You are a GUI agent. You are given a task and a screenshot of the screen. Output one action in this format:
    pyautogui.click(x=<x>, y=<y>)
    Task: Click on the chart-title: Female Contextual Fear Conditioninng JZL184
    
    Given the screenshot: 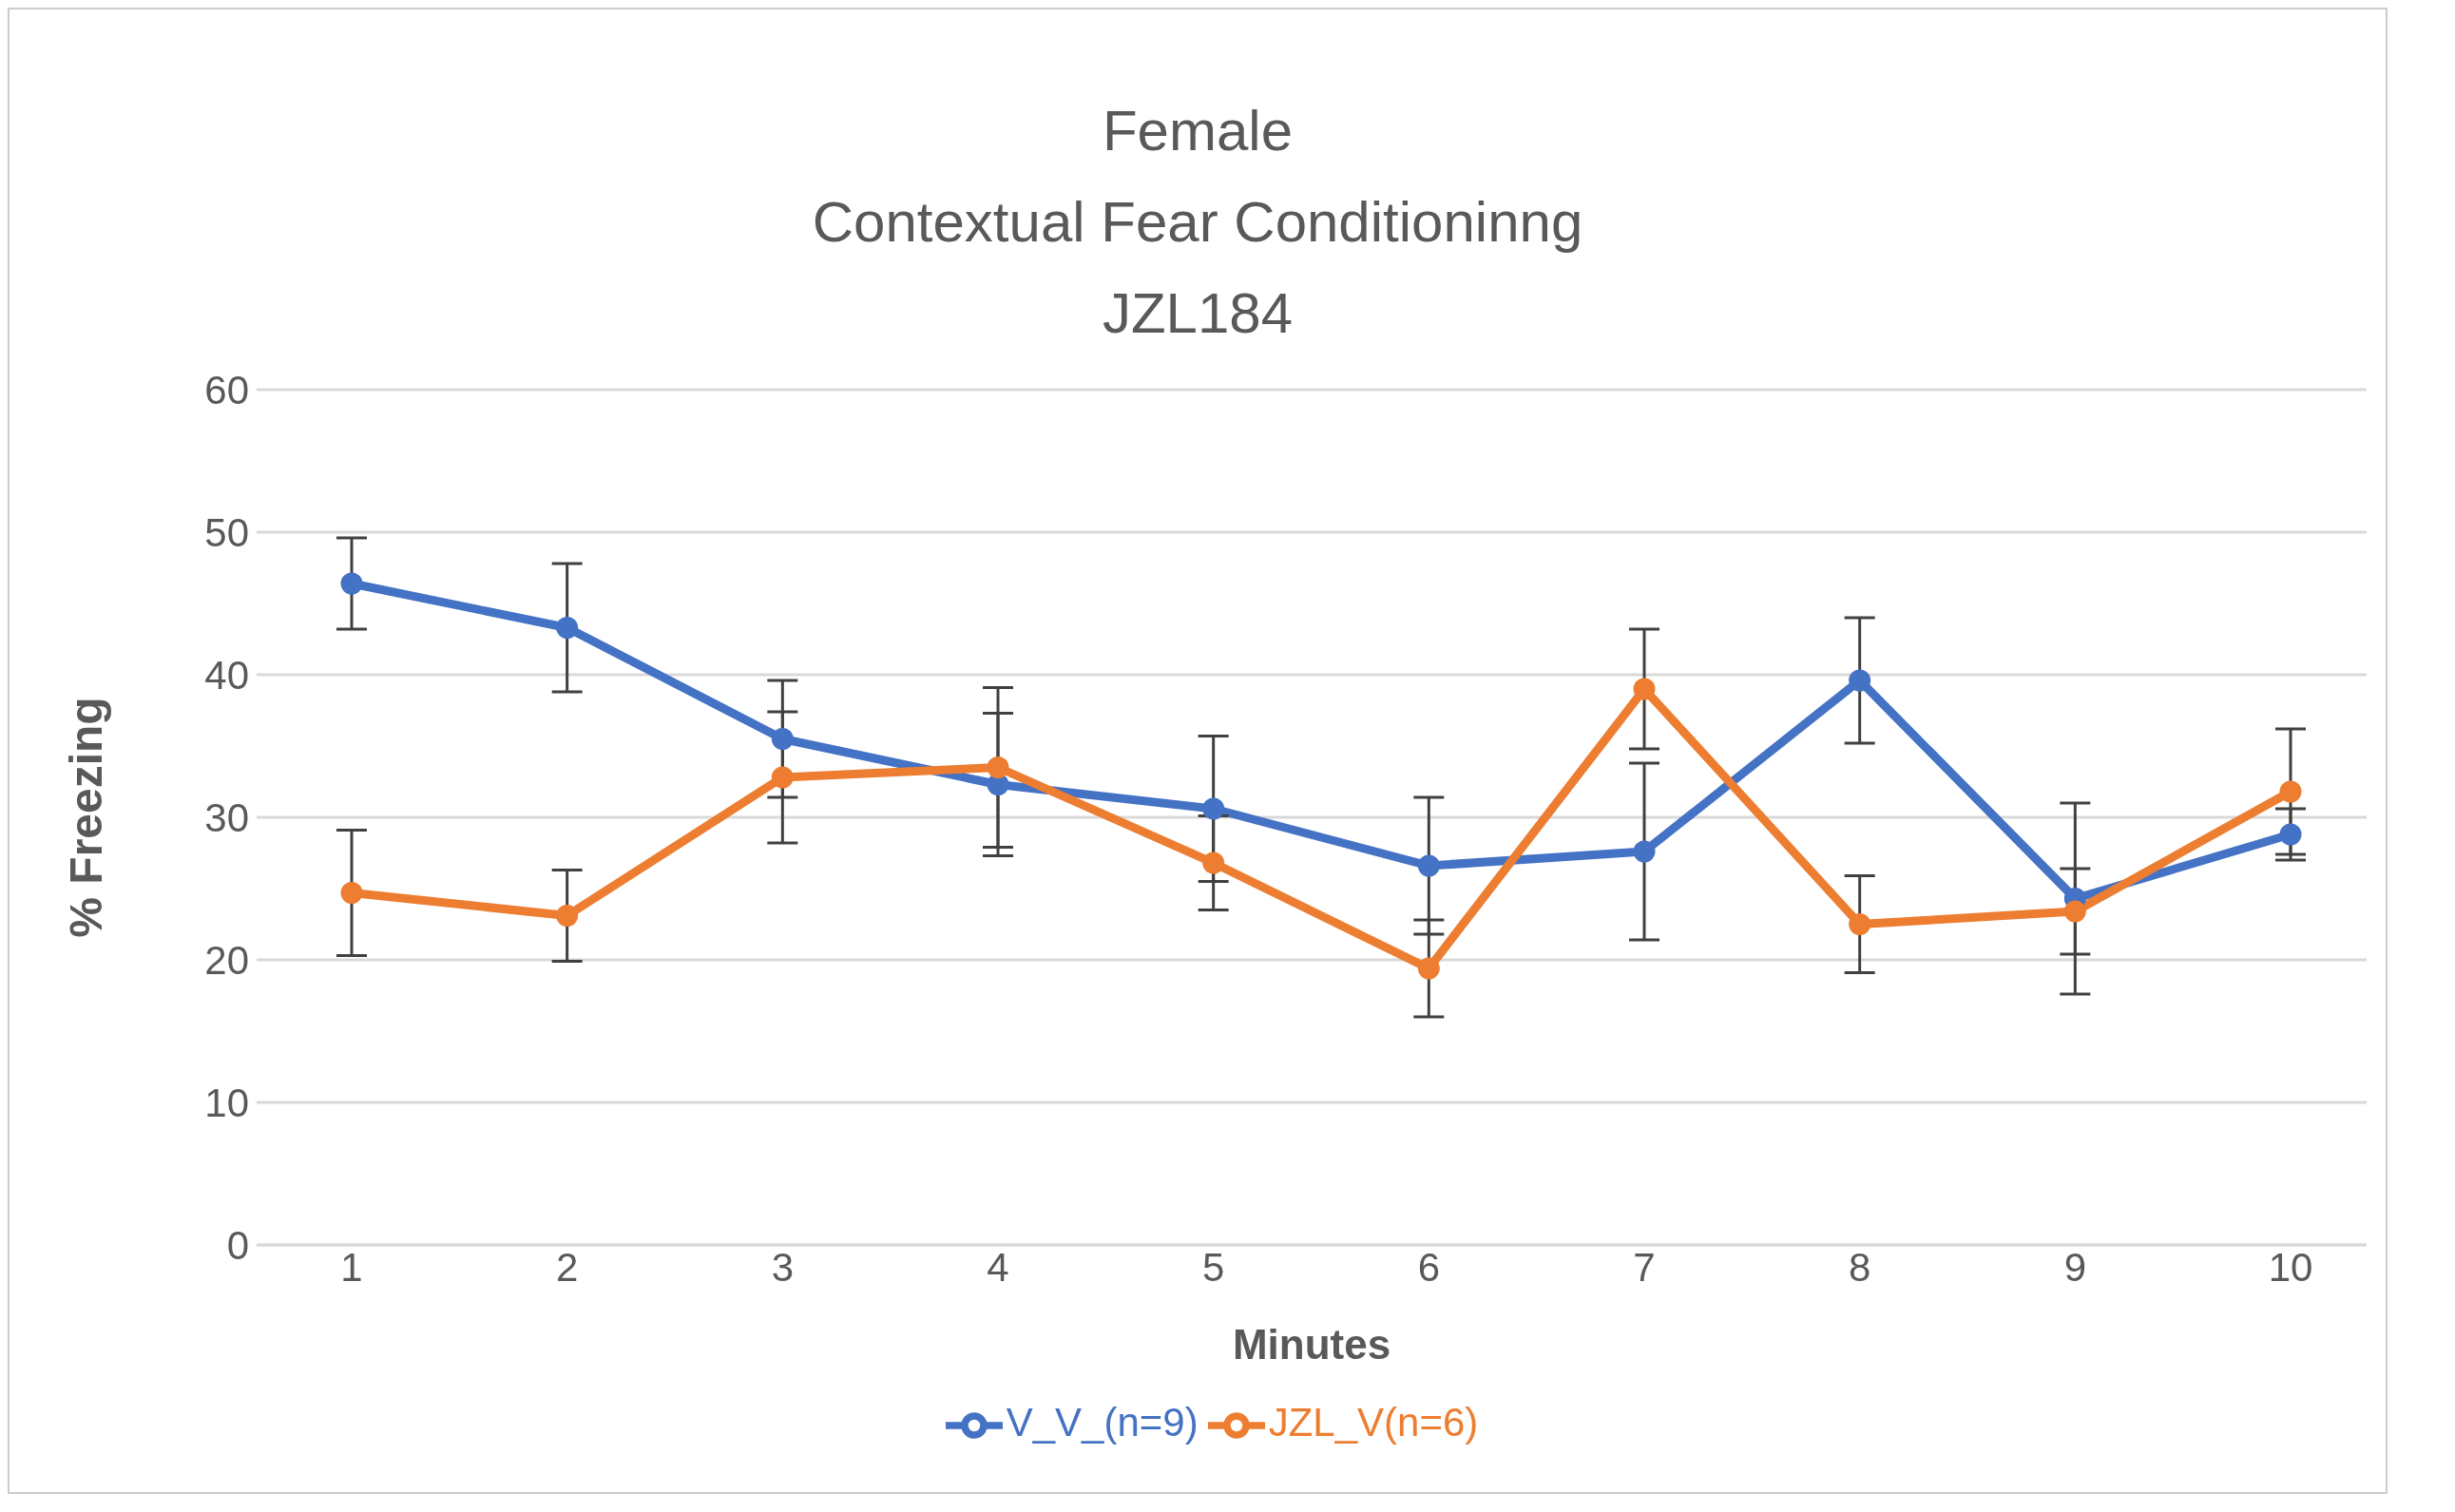 What is the action you would take?
    pyautogui.click(x=1197, y=222)
    